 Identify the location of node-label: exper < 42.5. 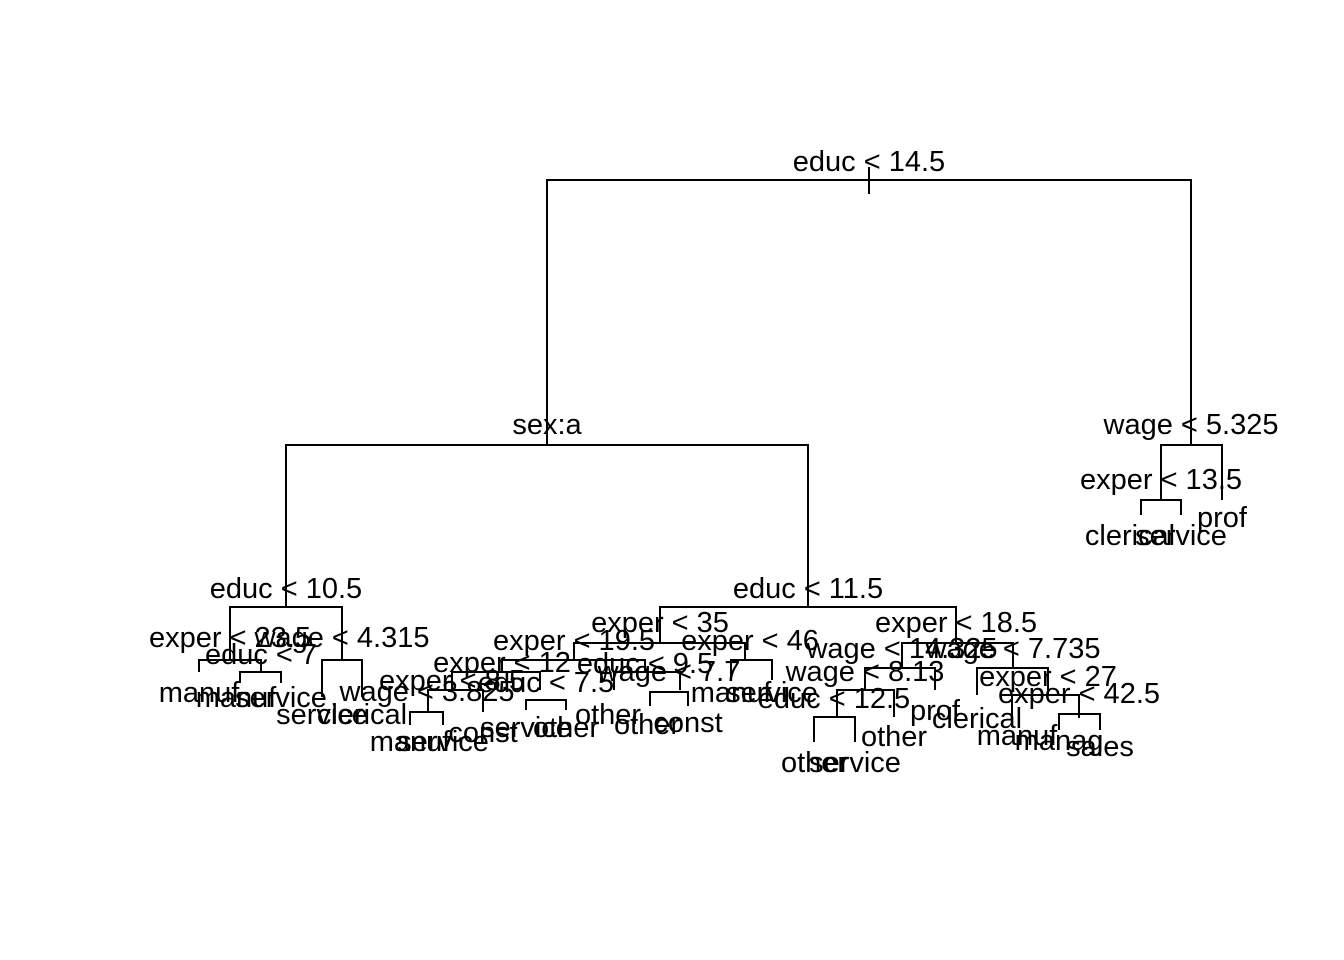
(1079, 694).